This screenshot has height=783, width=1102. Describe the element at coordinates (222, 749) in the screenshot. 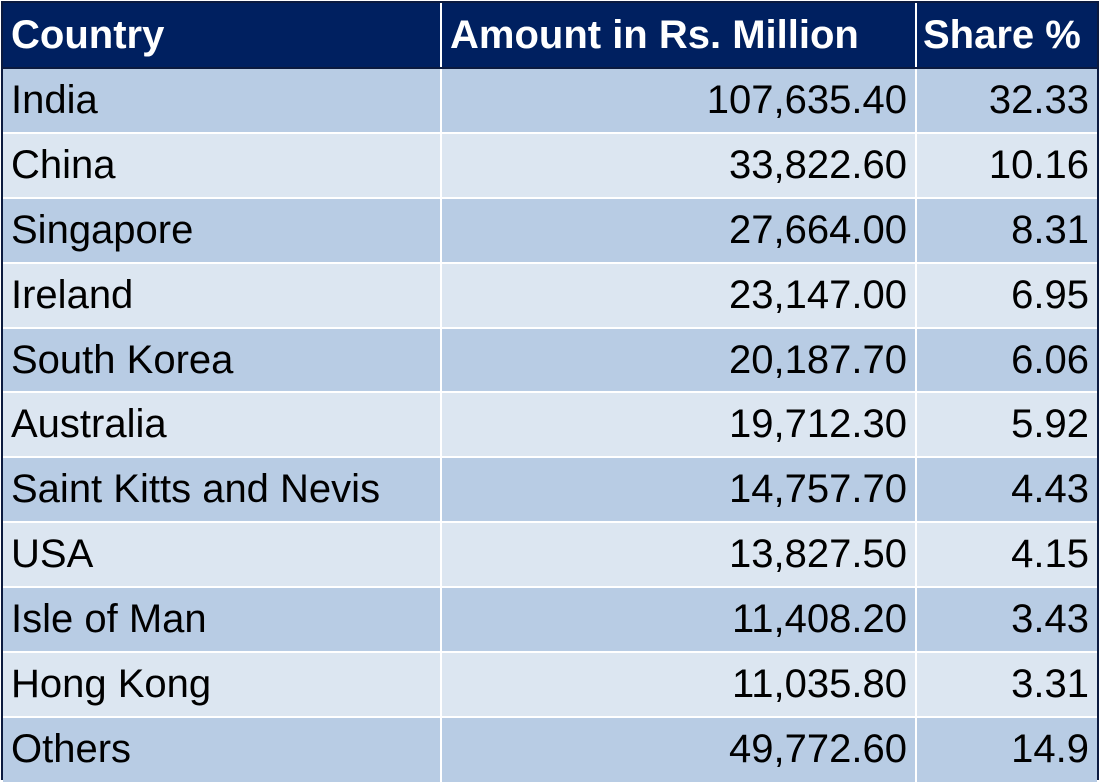

I see `country-cell: Others` at that location.